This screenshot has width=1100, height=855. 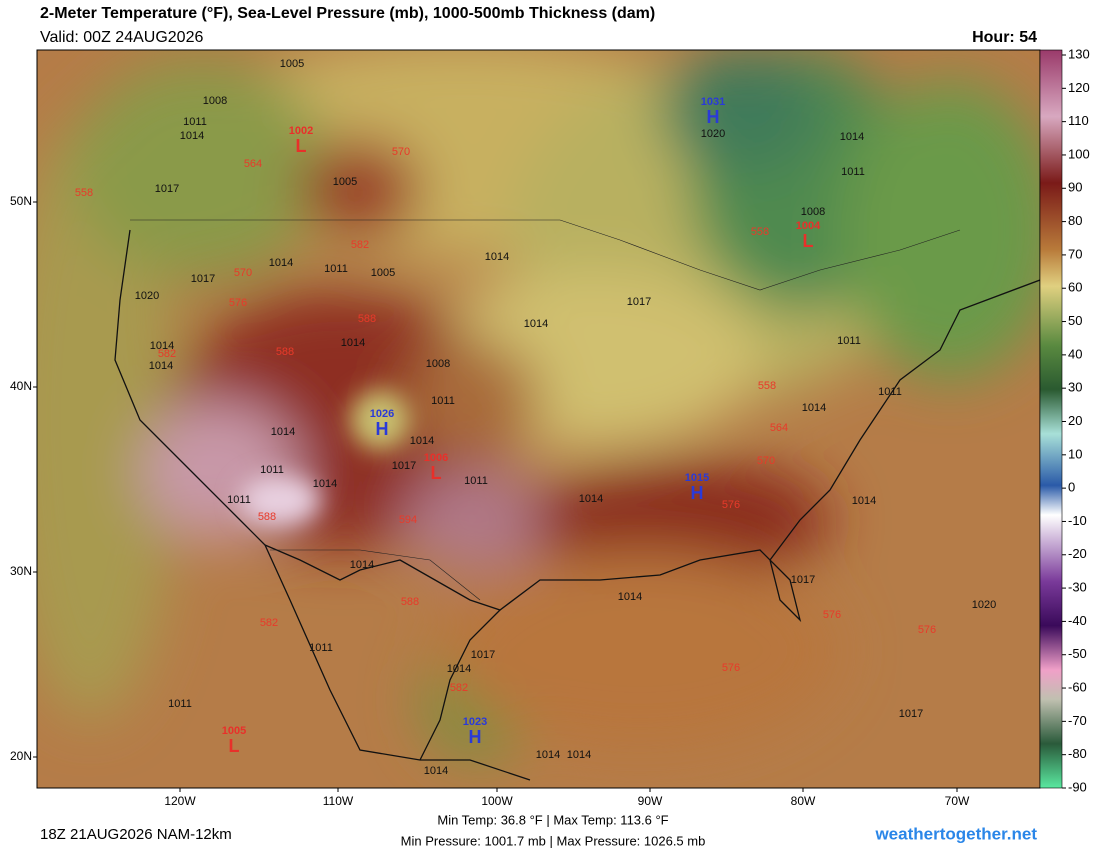 What do you see at coordinates (475, 722) in the screenshot?
I see `pressure-center-value: 1023` at bounding box center [475, 722].